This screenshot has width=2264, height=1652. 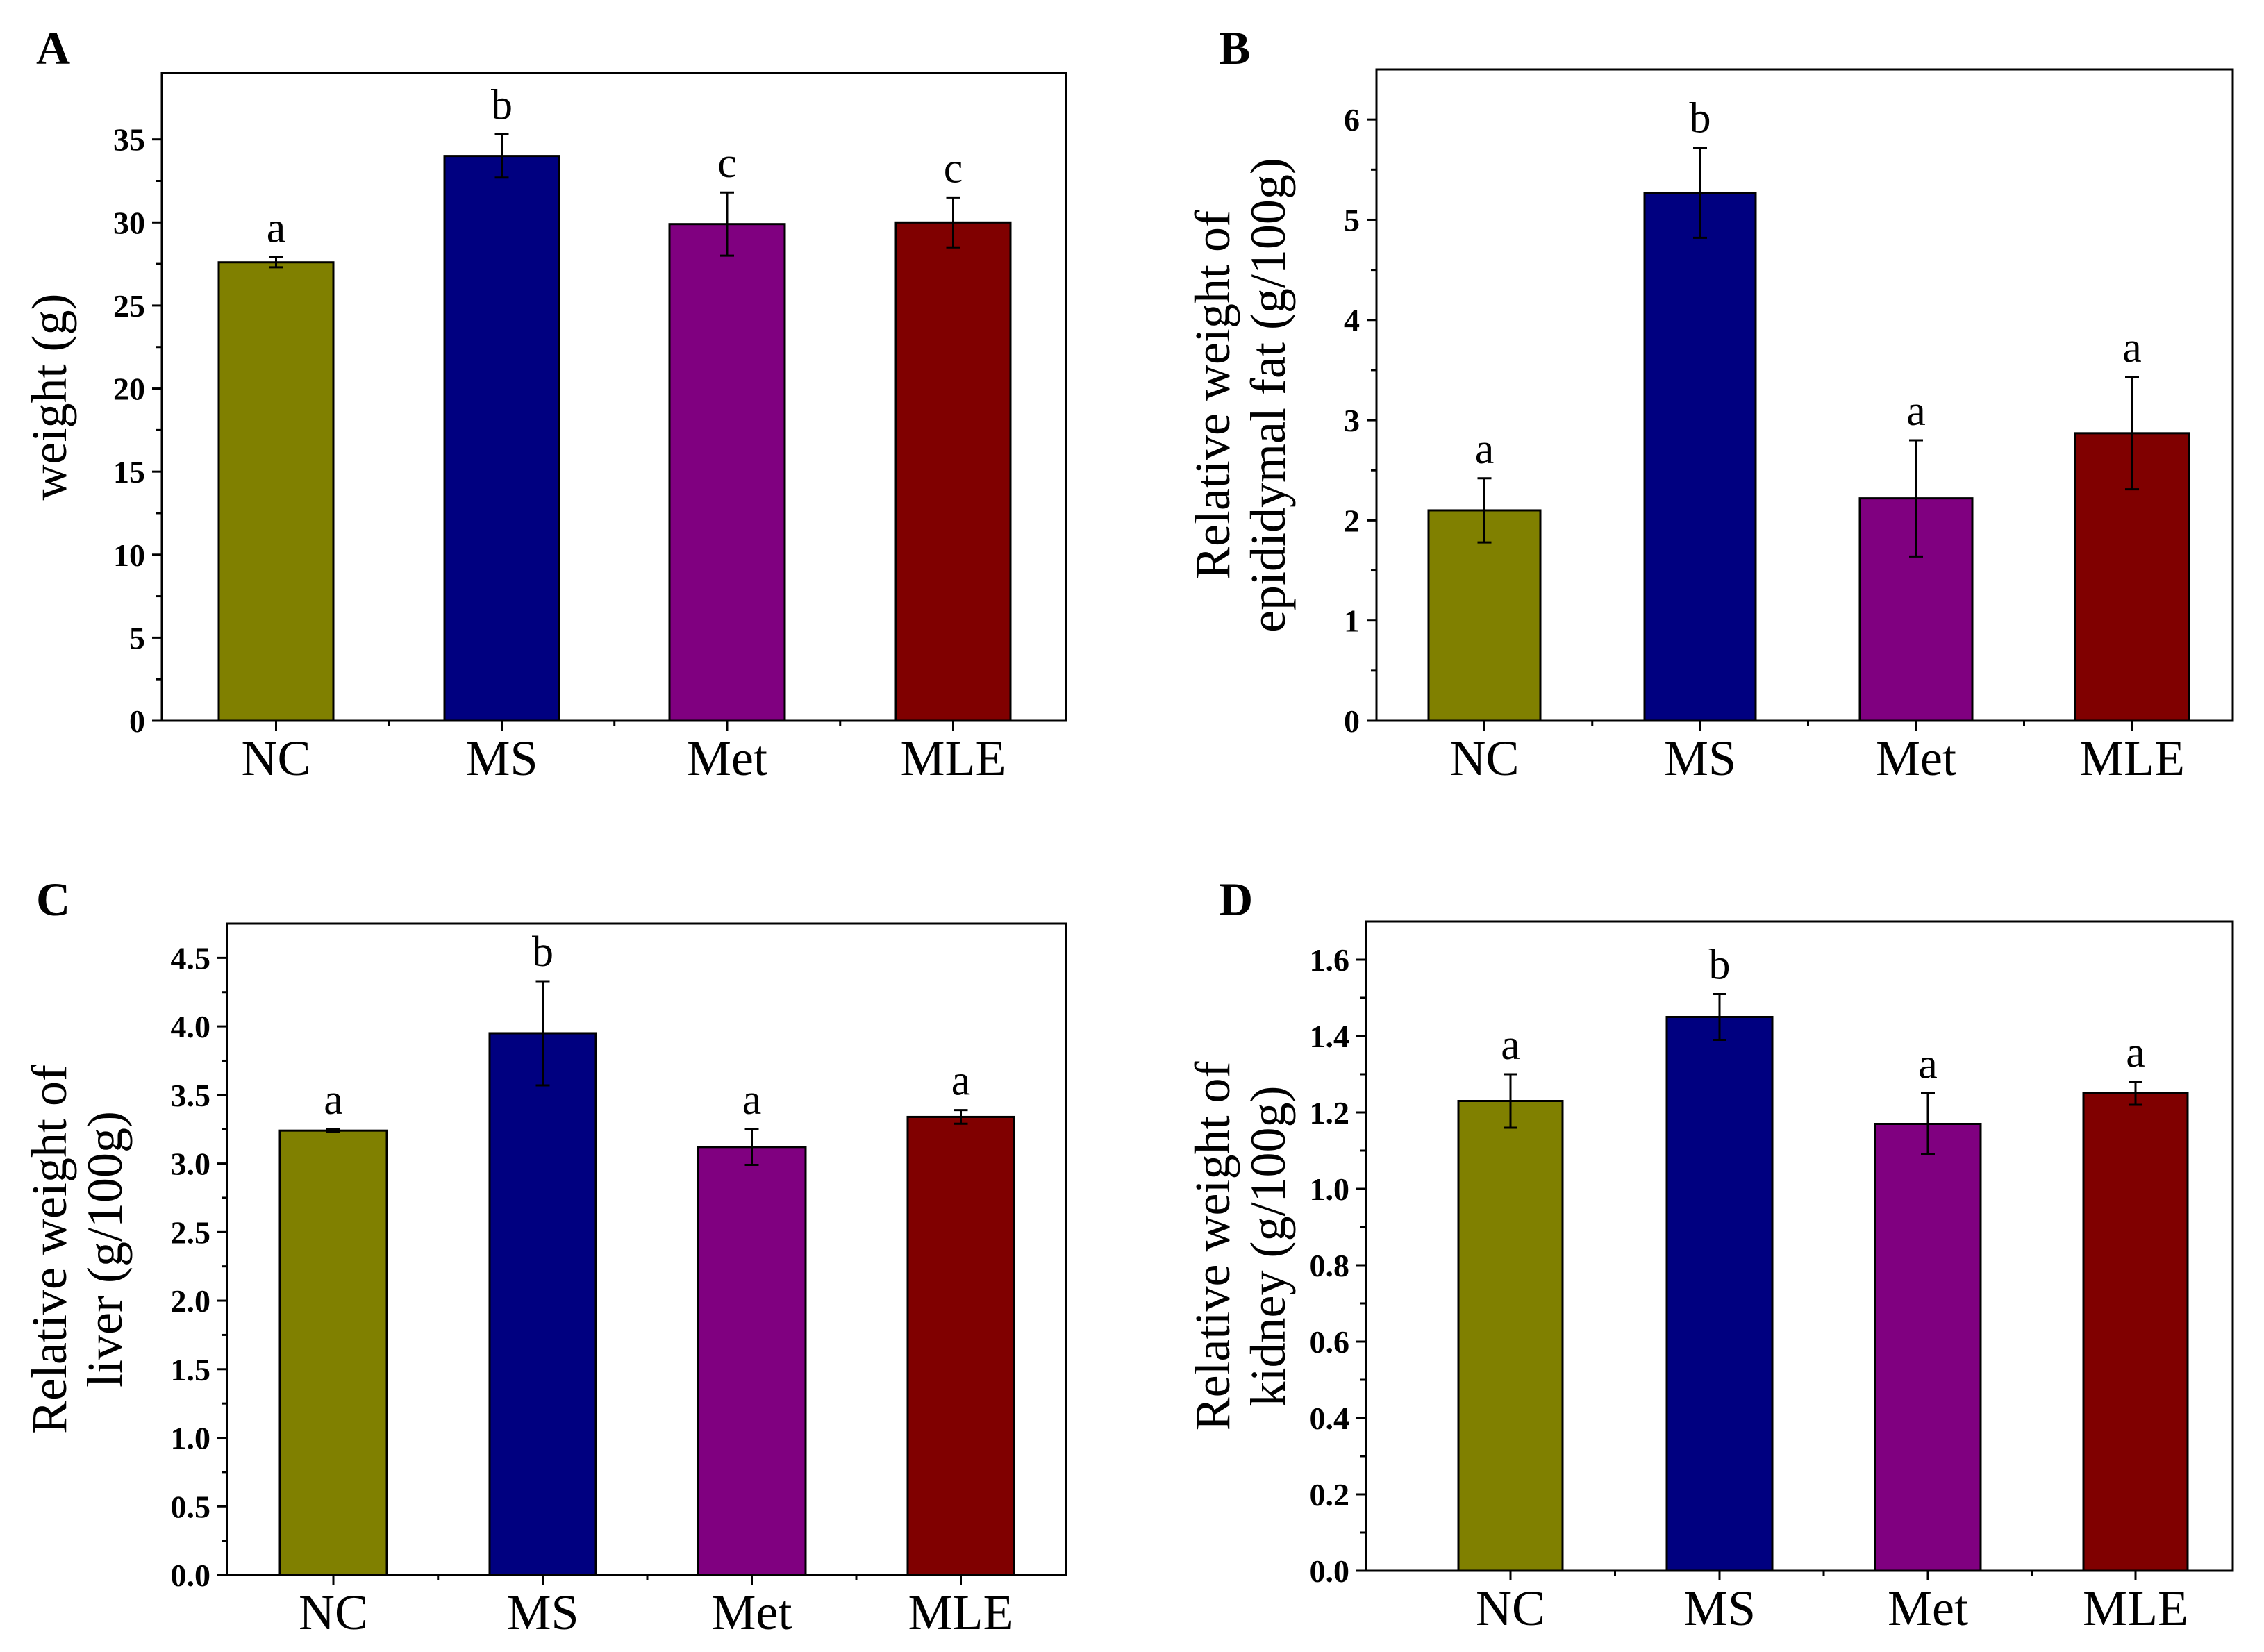 What do you see at coordinates (502, 105) in the screenshot?
I see `significance-a-ms: b` at bounding box center [502, 105].